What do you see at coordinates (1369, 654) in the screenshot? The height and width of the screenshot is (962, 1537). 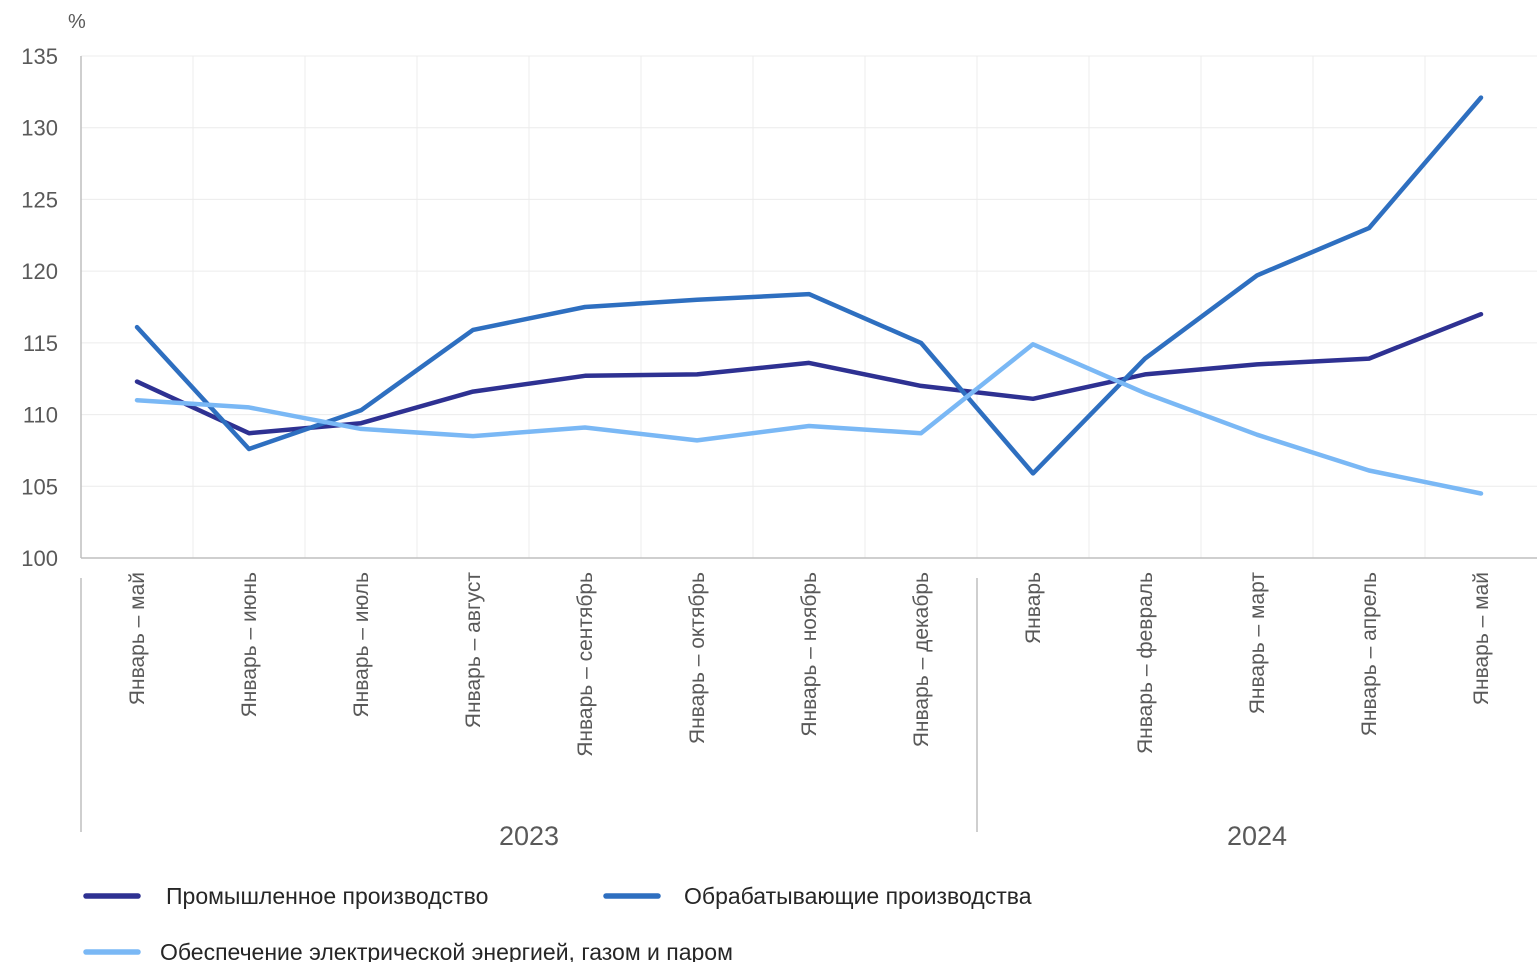 I see `x-tick-label: Январь – апрель` at bounding box center [1369, 654].